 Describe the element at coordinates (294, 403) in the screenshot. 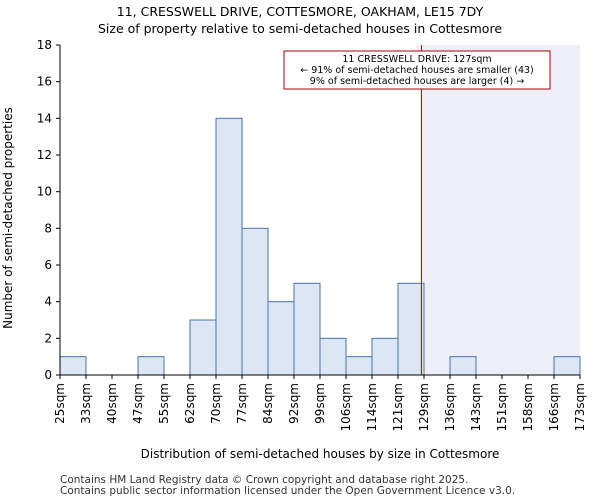

I see `x-tick-label: 92sqm` at that location.